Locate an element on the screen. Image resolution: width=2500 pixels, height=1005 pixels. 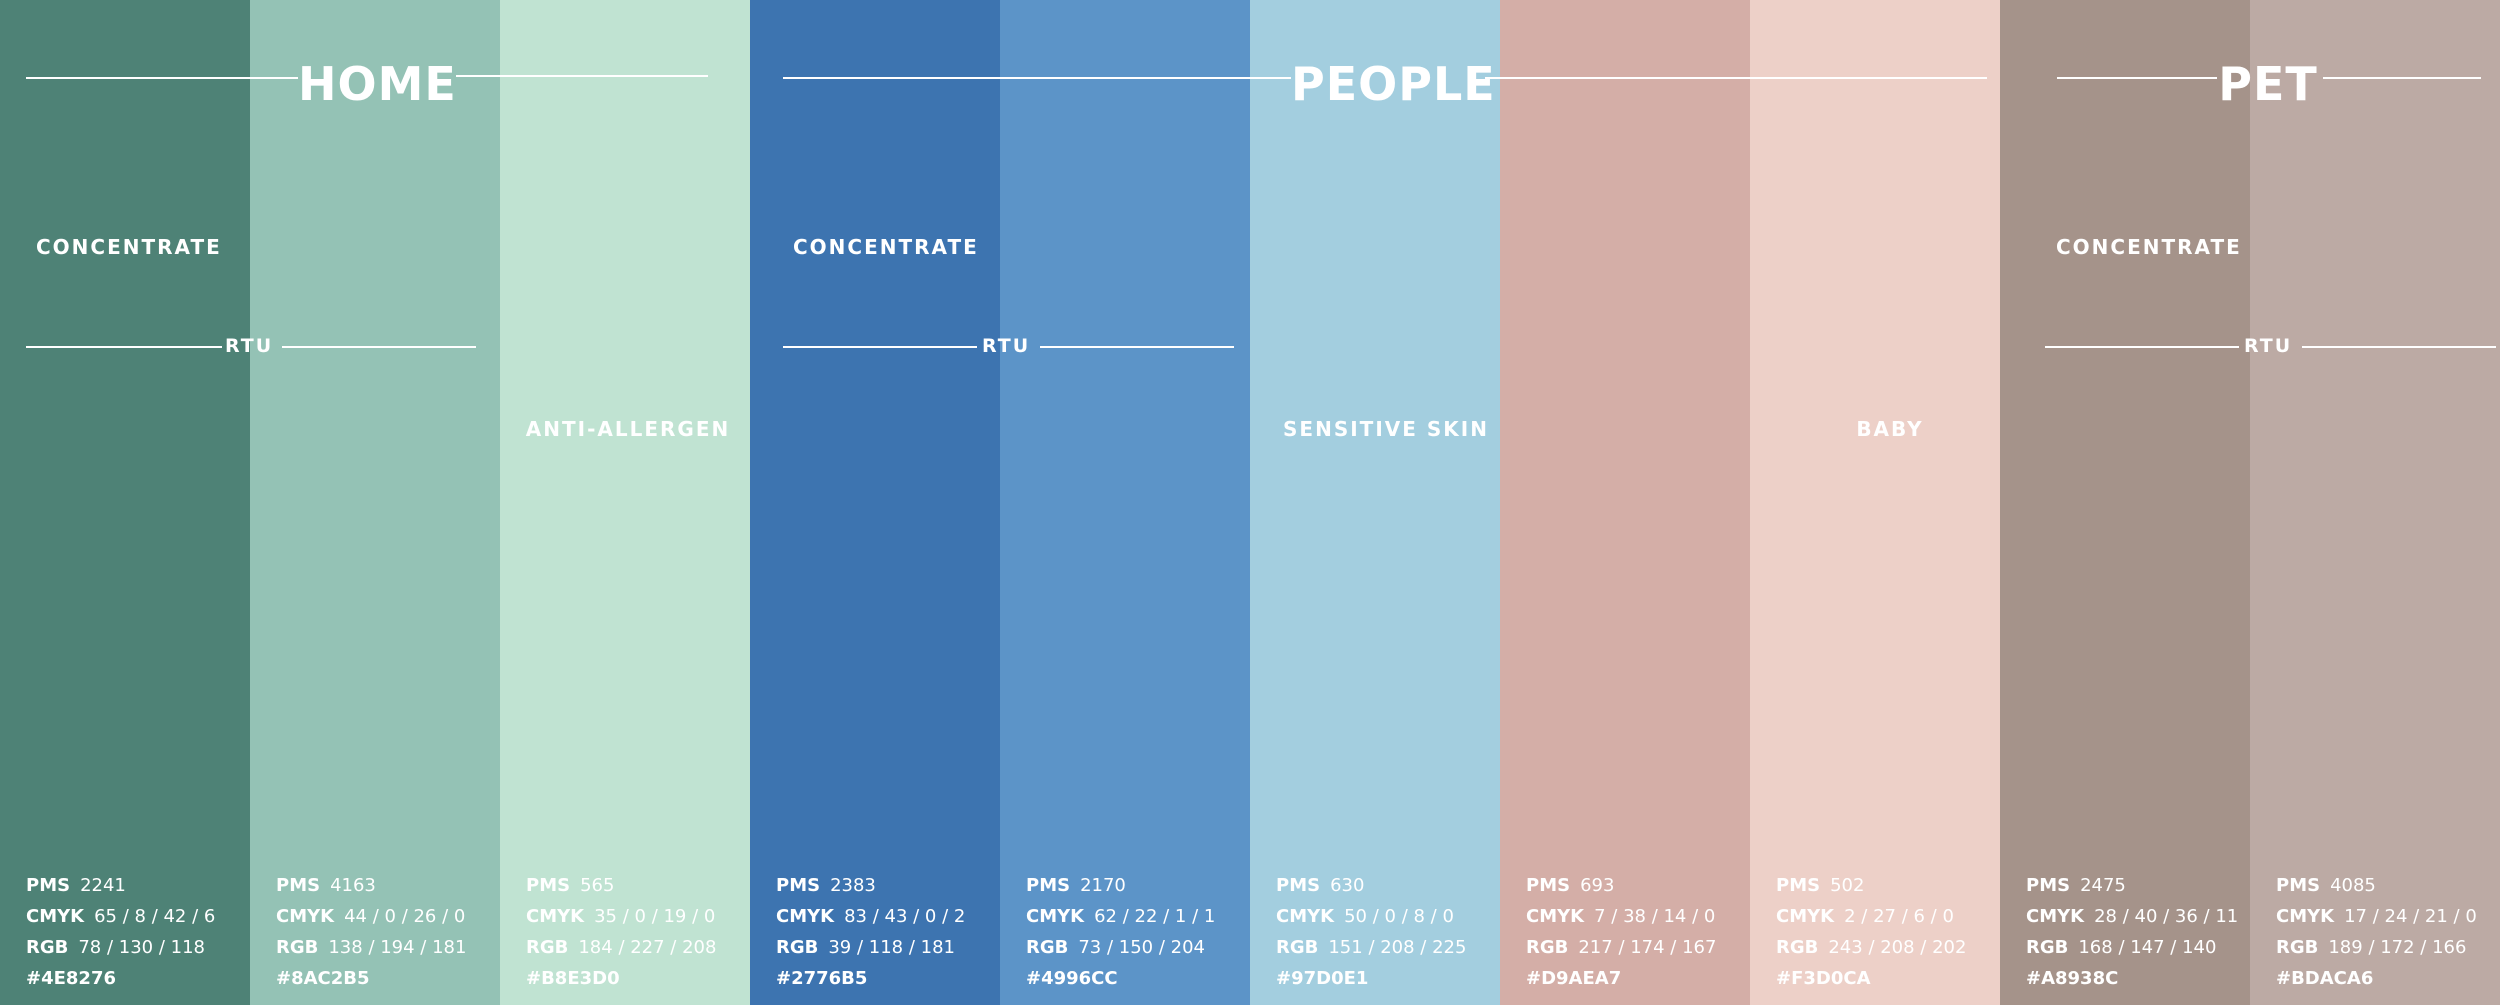
spec-cmyk-row: CMYK 44 / 0 / 26 / 0 is located at coordinates (371, 916).